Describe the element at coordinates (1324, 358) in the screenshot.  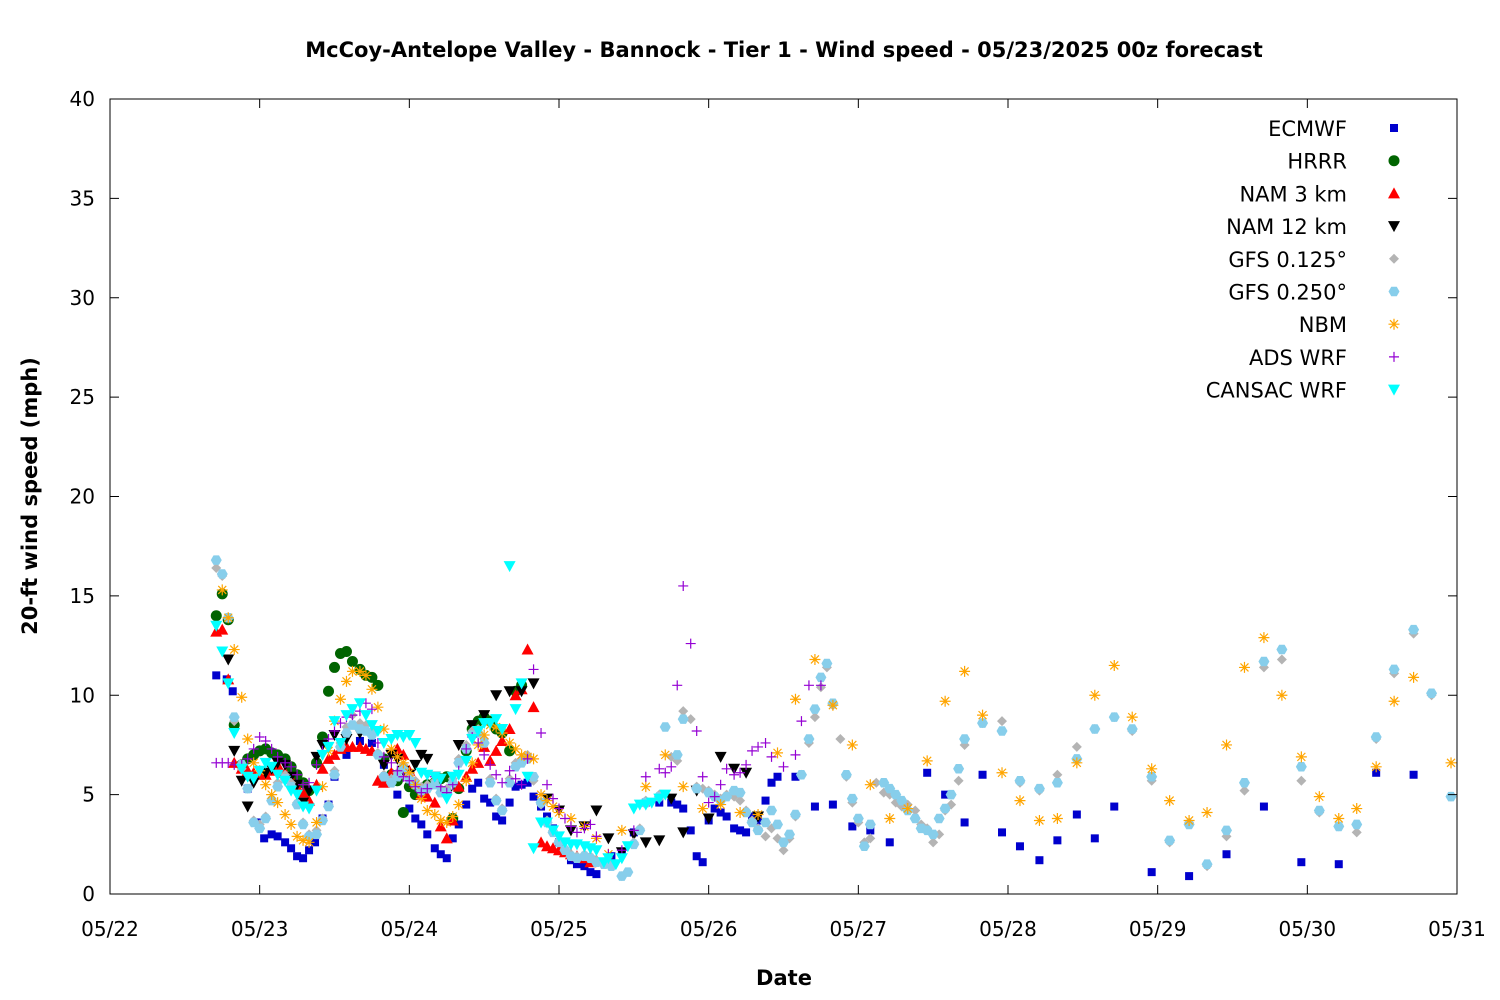
I see `legend-item-ads-wrf: ADS WRF` at that location.